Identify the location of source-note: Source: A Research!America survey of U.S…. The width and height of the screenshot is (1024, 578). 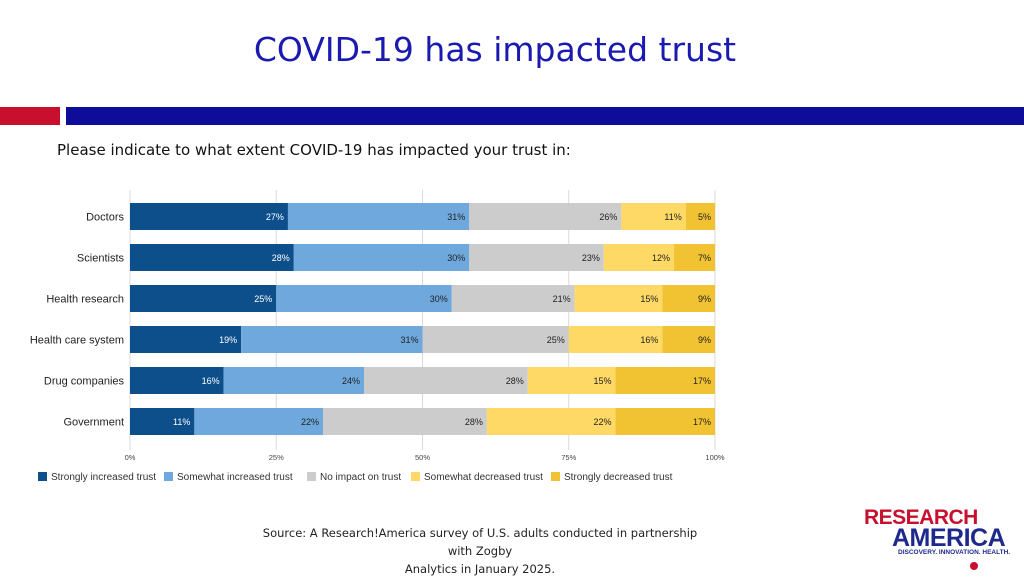
(480, 551).